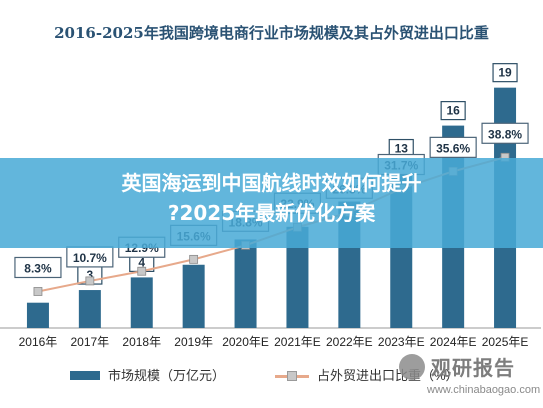 The image size is (543, 408). I want to click on x-tick-label-7: 2023年E, so click(401, 342).